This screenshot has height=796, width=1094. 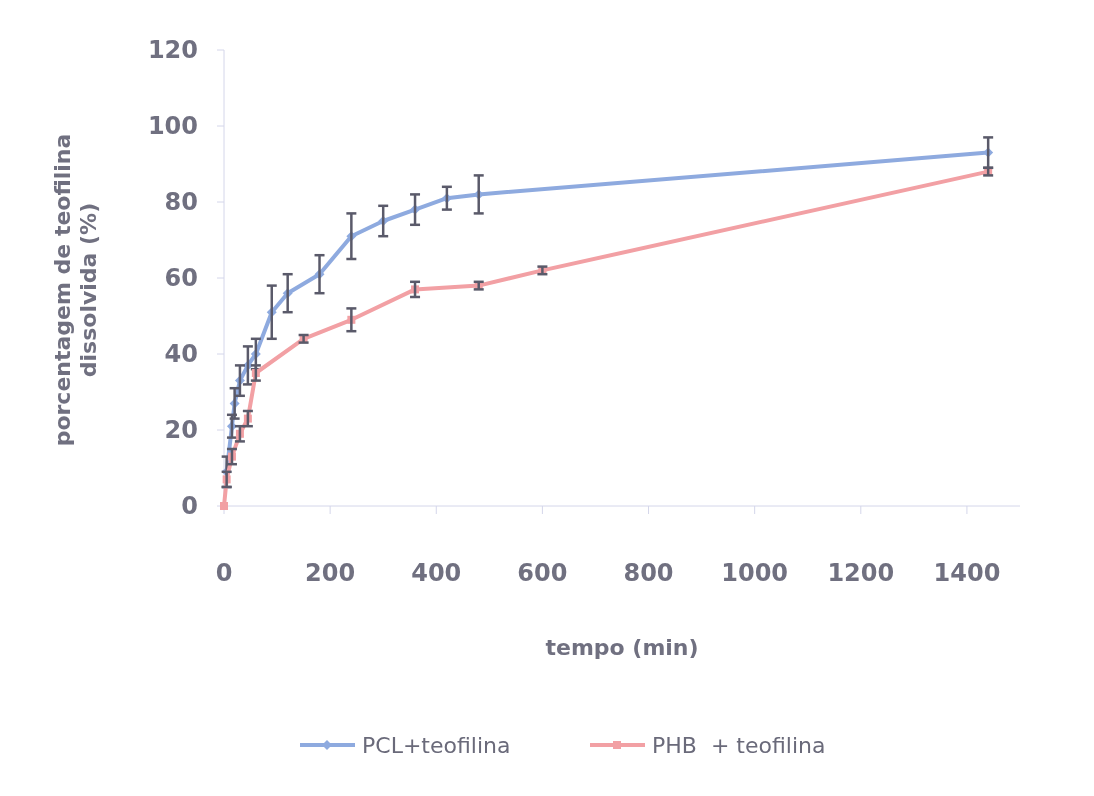 I want to click on x-tick-label: 1200, so click(x=861, y=573).